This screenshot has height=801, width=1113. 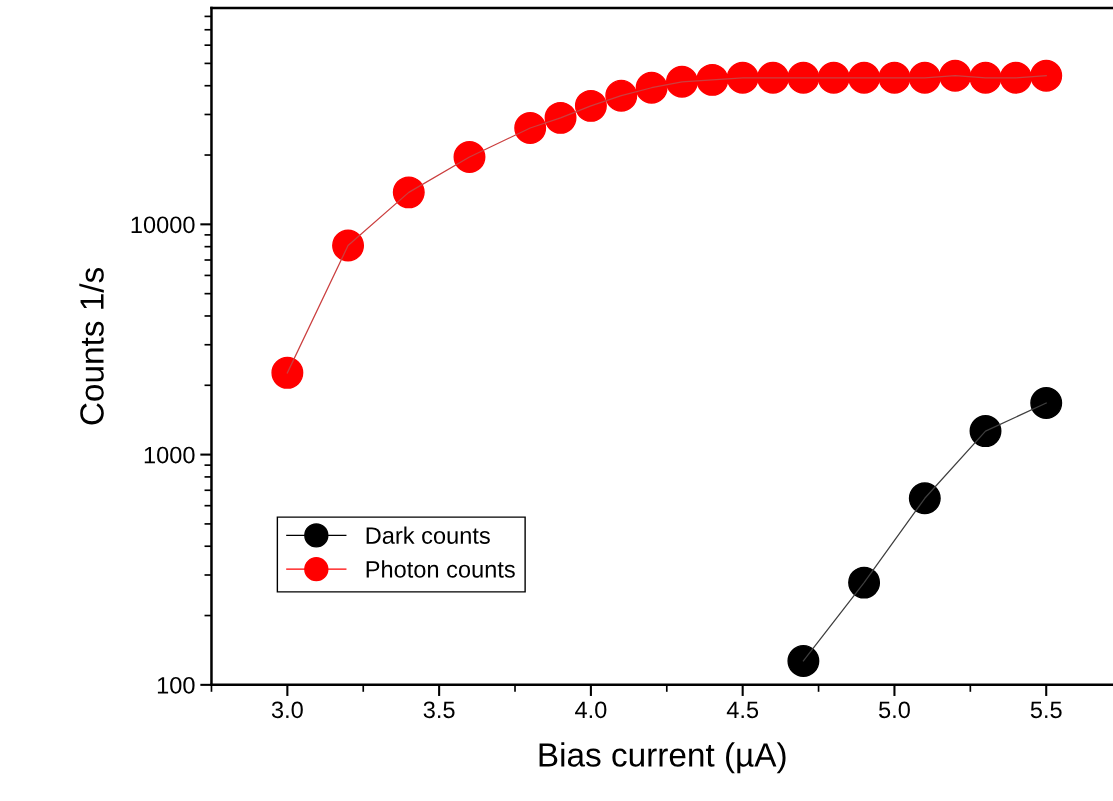 What do you see at coordinates (894, 710) in the screenshot?
I see `x-tick-label: 5.0` at bounding box center [894, 710].